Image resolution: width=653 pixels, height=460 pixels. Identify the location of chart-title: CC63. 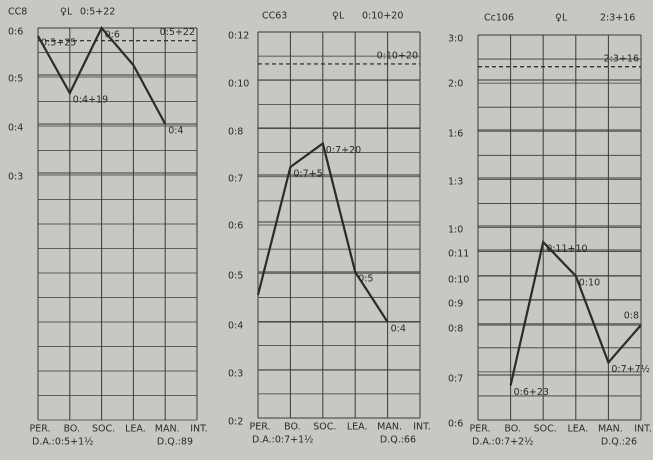
(274, 16).